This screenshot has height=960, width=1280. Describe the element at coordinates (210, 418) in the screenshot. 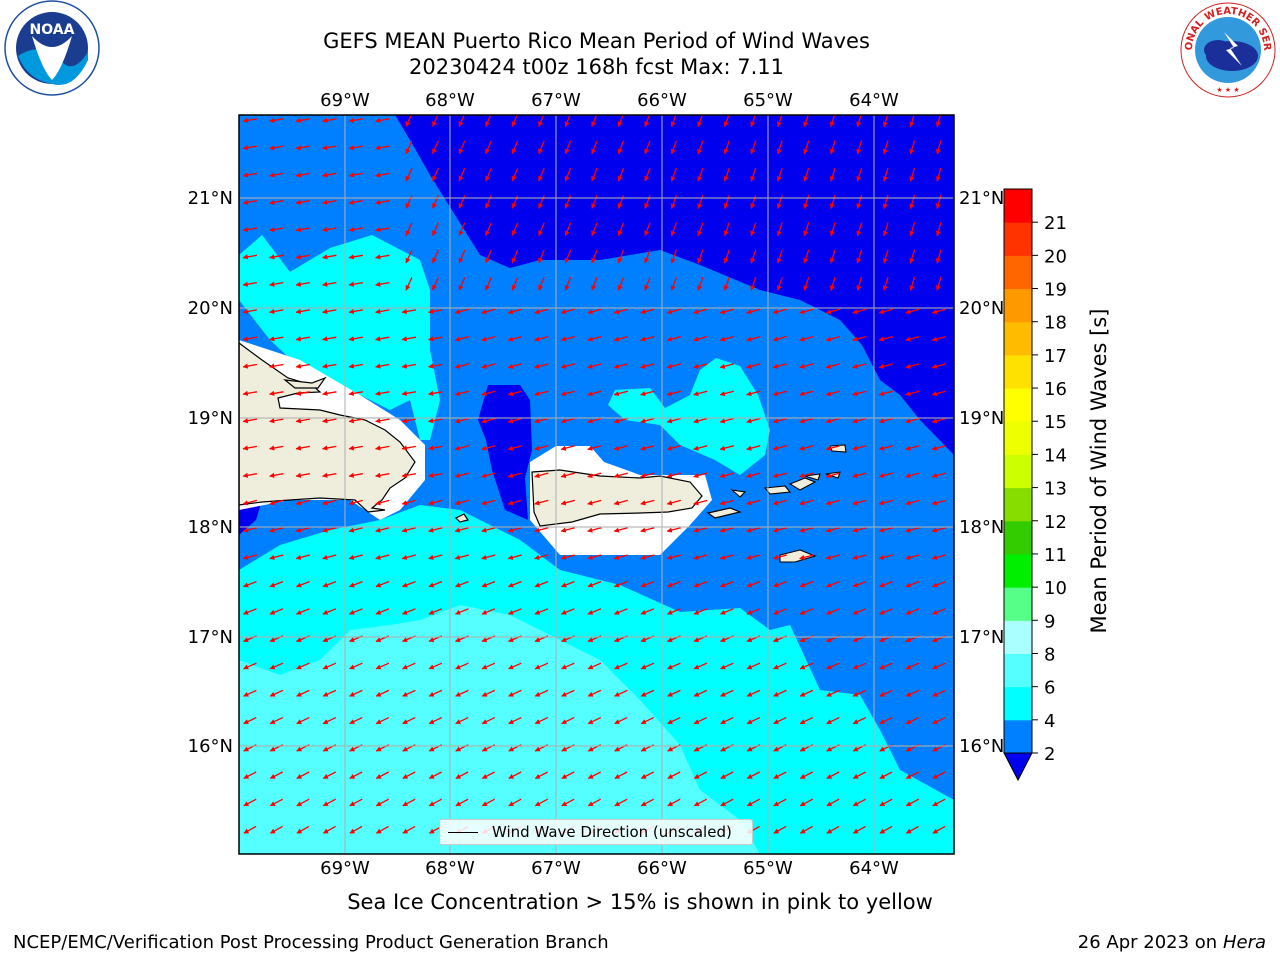

I see `lat-label: 19°N` at that location.